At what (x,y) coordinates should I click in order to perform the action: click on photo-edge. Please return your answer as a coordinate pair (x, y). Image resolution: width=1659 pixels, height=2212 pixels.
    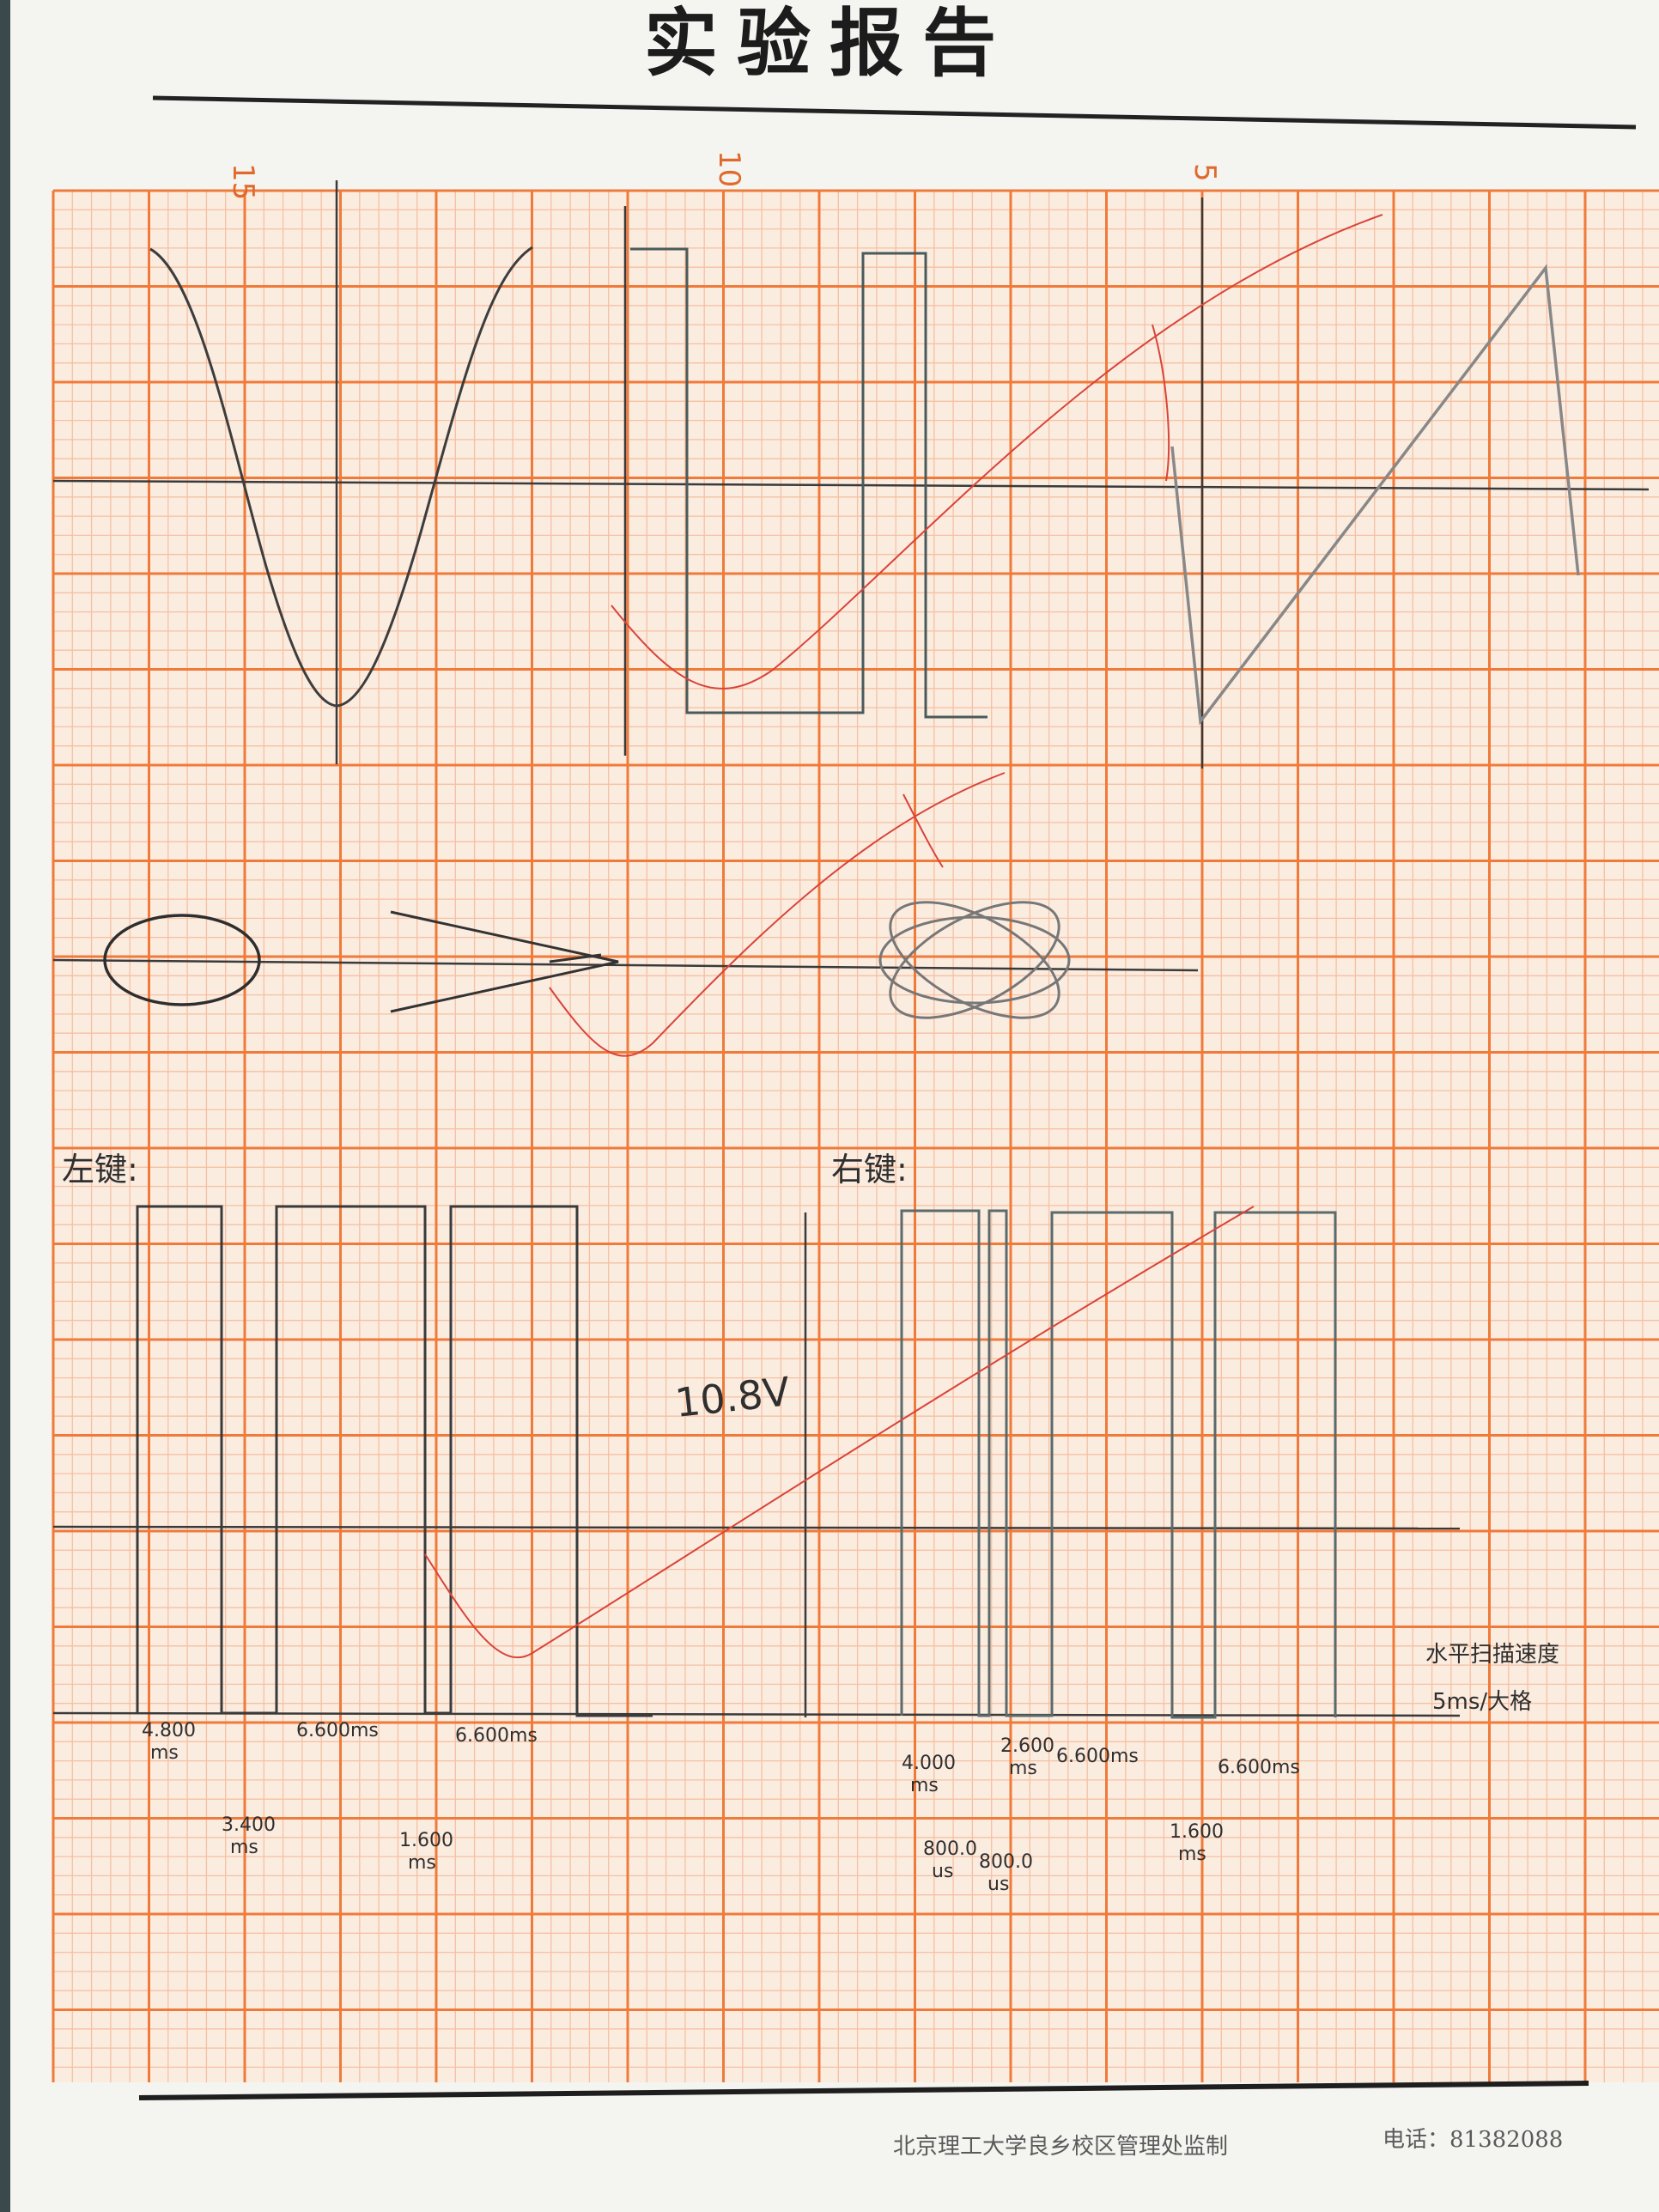
    Looking at the image, I should click on (5, 1106).